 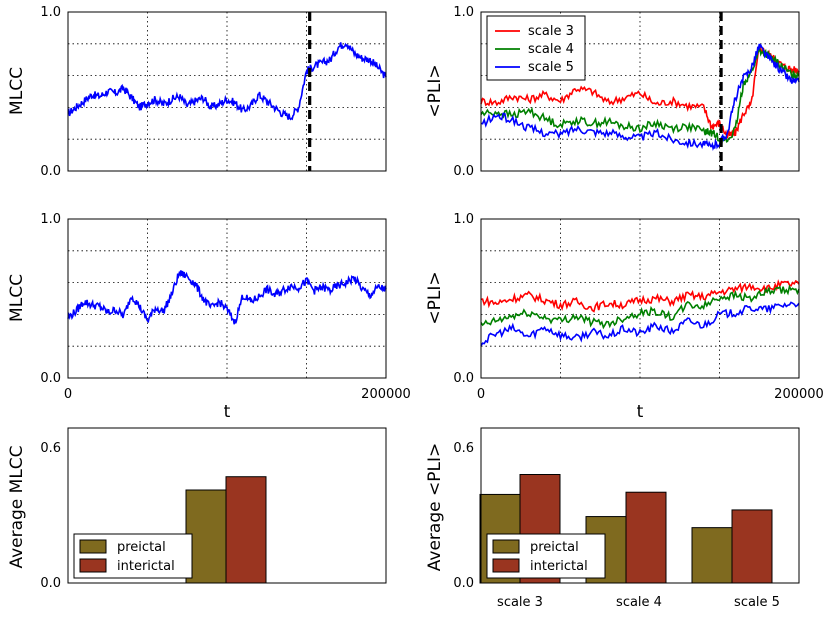 What do you see at coordinates (463, 583) in the screenshot?
I see `ytick-avg-pli-min: 0.0` at bounding box center [463, 583].